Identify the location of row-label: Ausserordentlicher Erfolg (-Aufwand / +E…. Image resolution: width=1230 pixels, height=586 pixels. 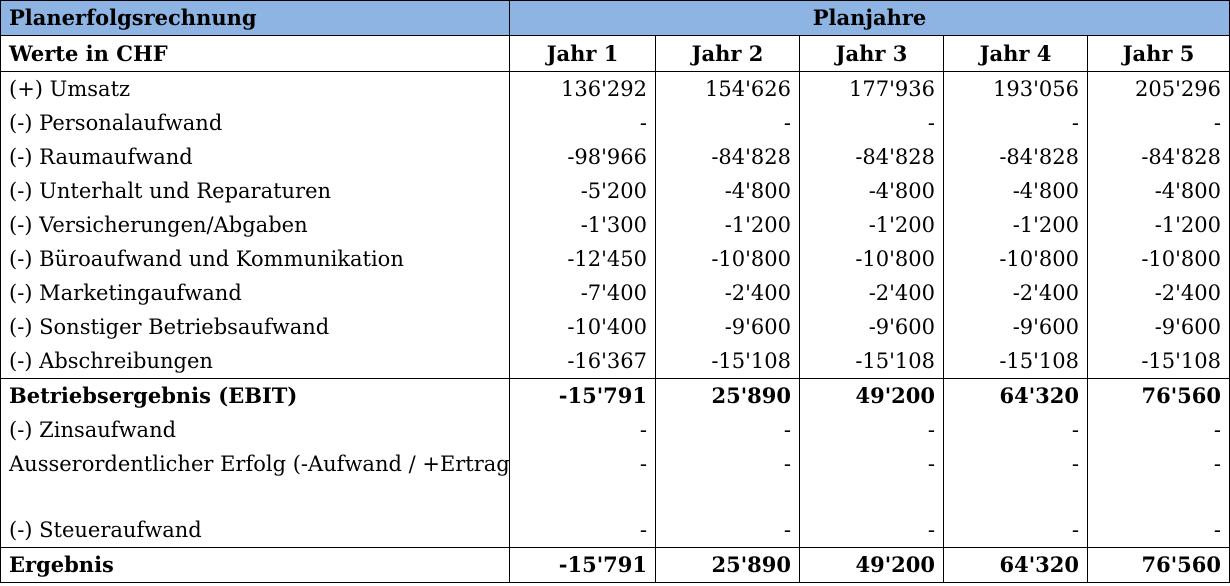
(255, 480).